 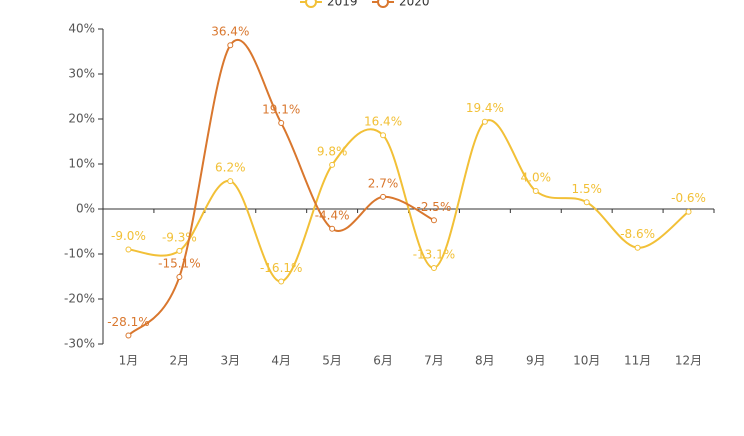 I want to click on data-label: -9.3%, so click(x=179, y=237).